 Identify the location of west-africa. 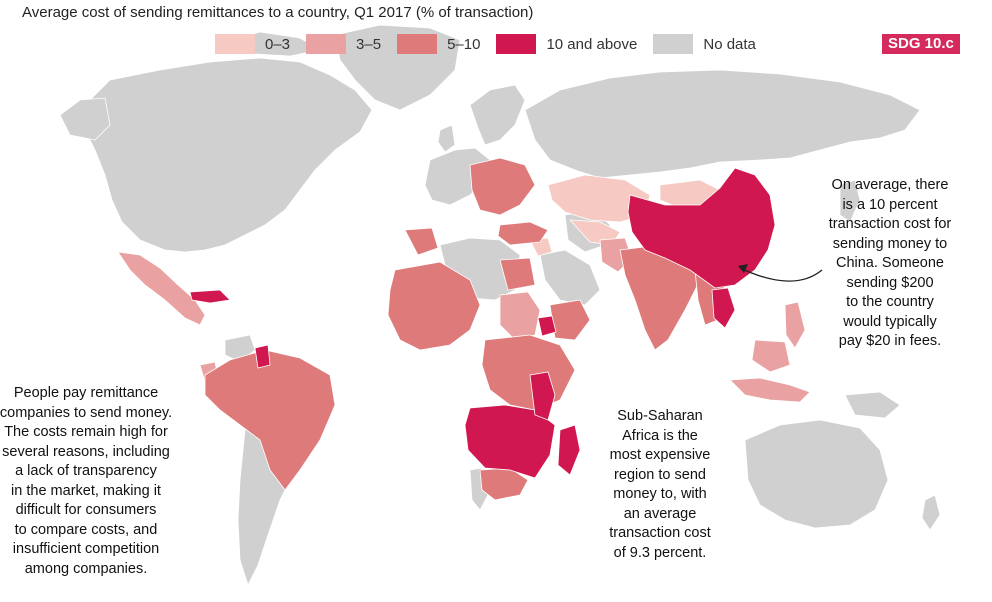
(434, 306).